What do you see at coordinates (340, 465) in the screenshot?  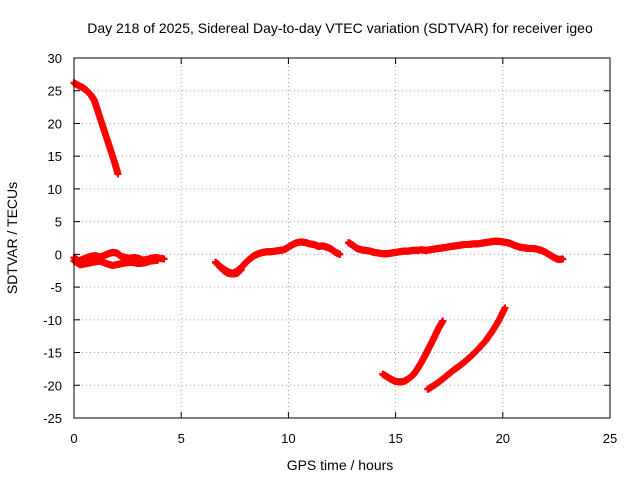 I see `x-axis-label: GPS time / hours` at bounding box center [340, 465].